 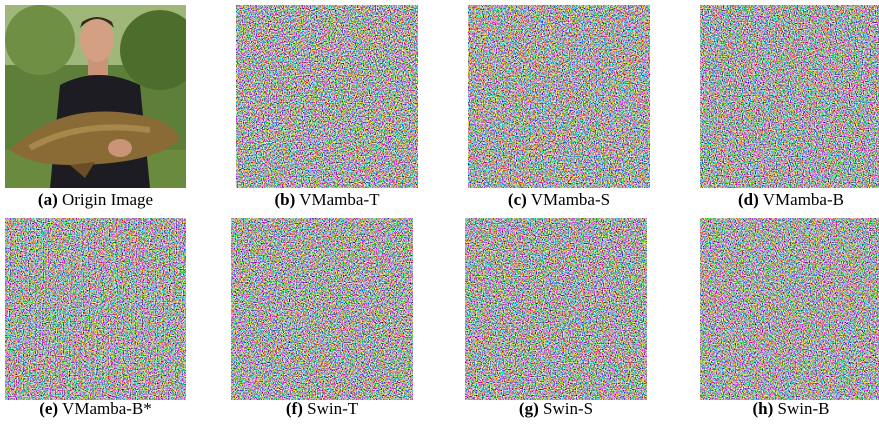 What do you see at coordinates (803, 199) in the screenshot?
I see `caption-text: VMamba-B` at bounding box center [803, 199].